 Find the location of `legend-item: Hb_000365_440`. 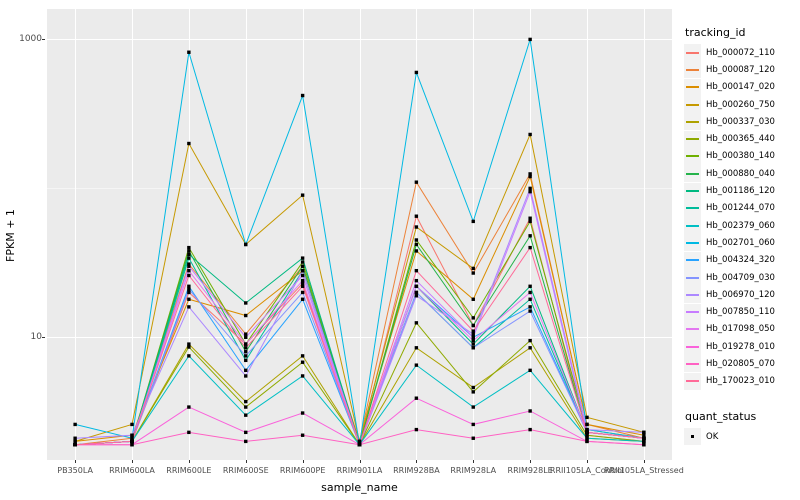

legend-item: Hb_000365_440 is located at coordinates (742, 139).